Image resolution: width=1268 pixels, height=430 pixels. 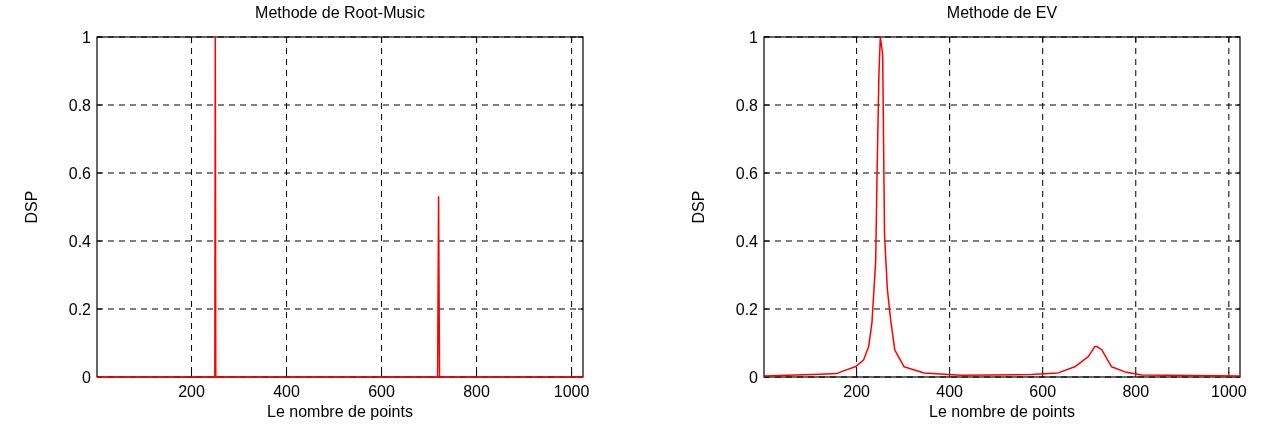 I want to click on chart-title: Methode de Root-Music, so click(x=340, y=12).